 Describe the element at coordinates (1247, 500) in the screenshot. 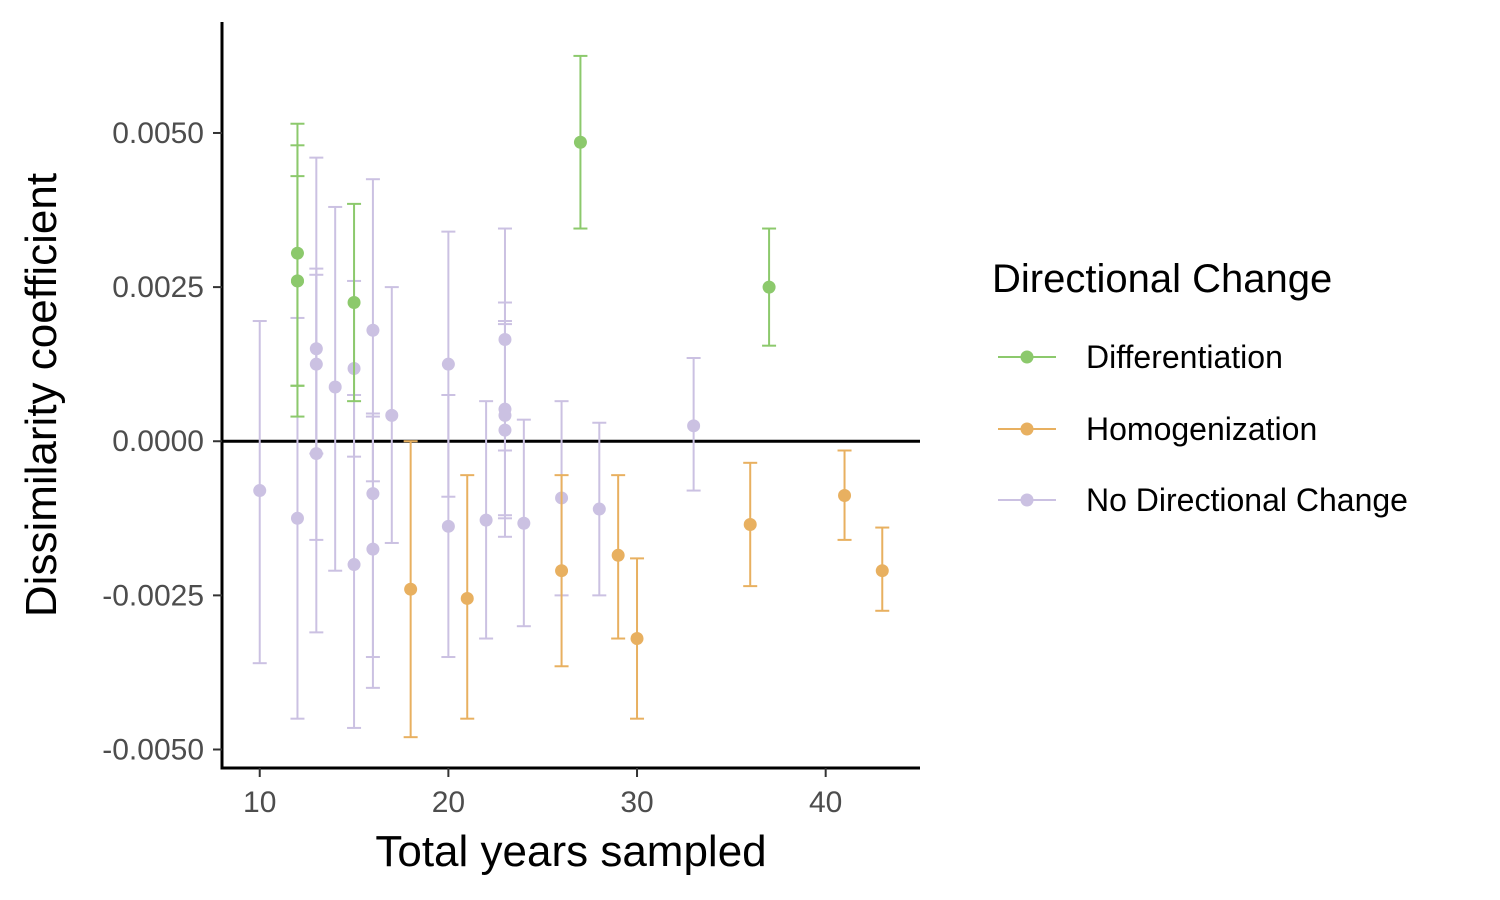

I see `legend-label: No Directional Change` at that location.